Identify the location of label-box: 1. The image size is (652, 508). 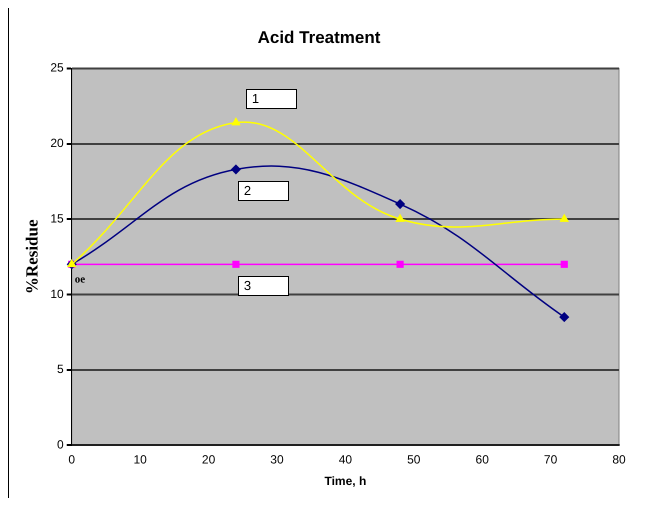
(271, 98).